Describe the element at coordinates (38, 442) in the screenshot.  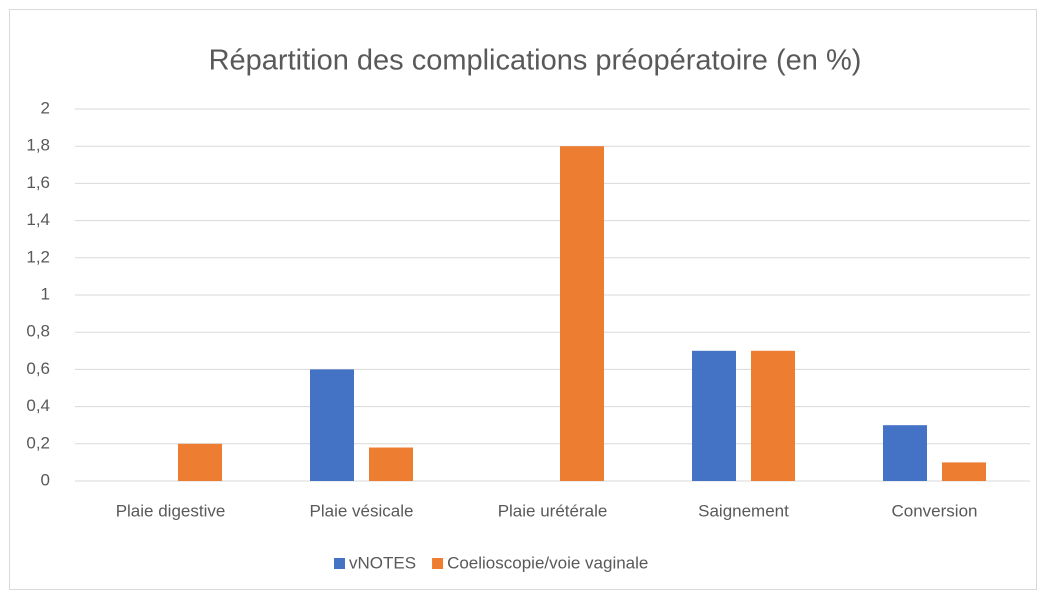
I see `y-tick-label: 0,2` at that location.